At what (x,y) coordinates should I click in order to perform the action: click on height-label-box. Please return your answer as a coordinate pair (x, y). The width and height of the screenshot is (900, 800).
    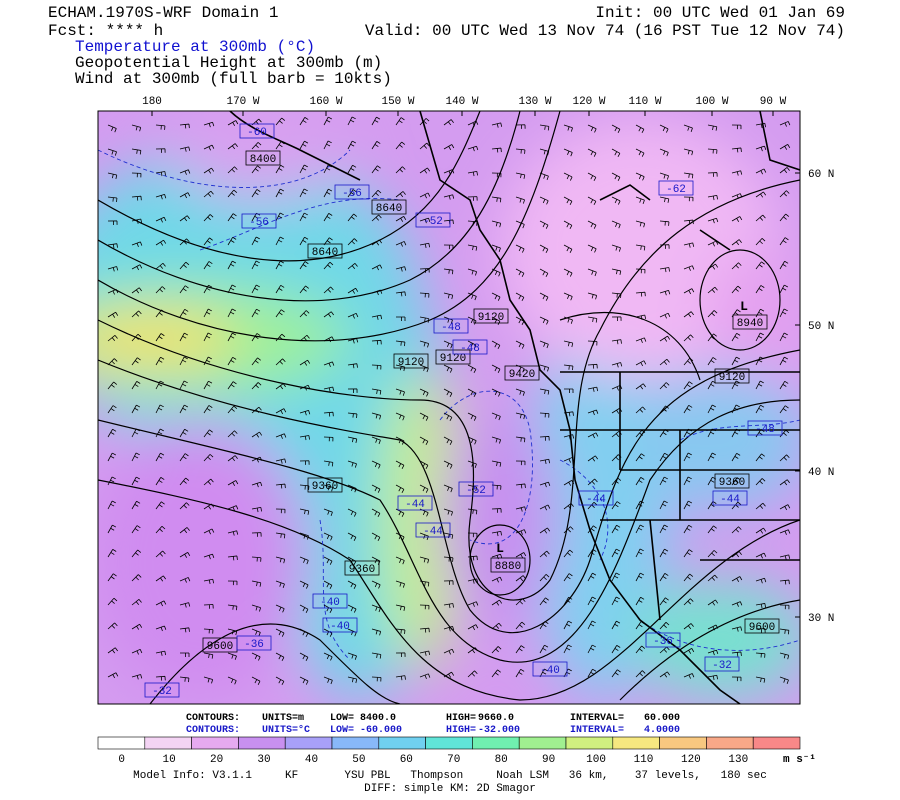
    Looking at the image, I should click on (263, 158).